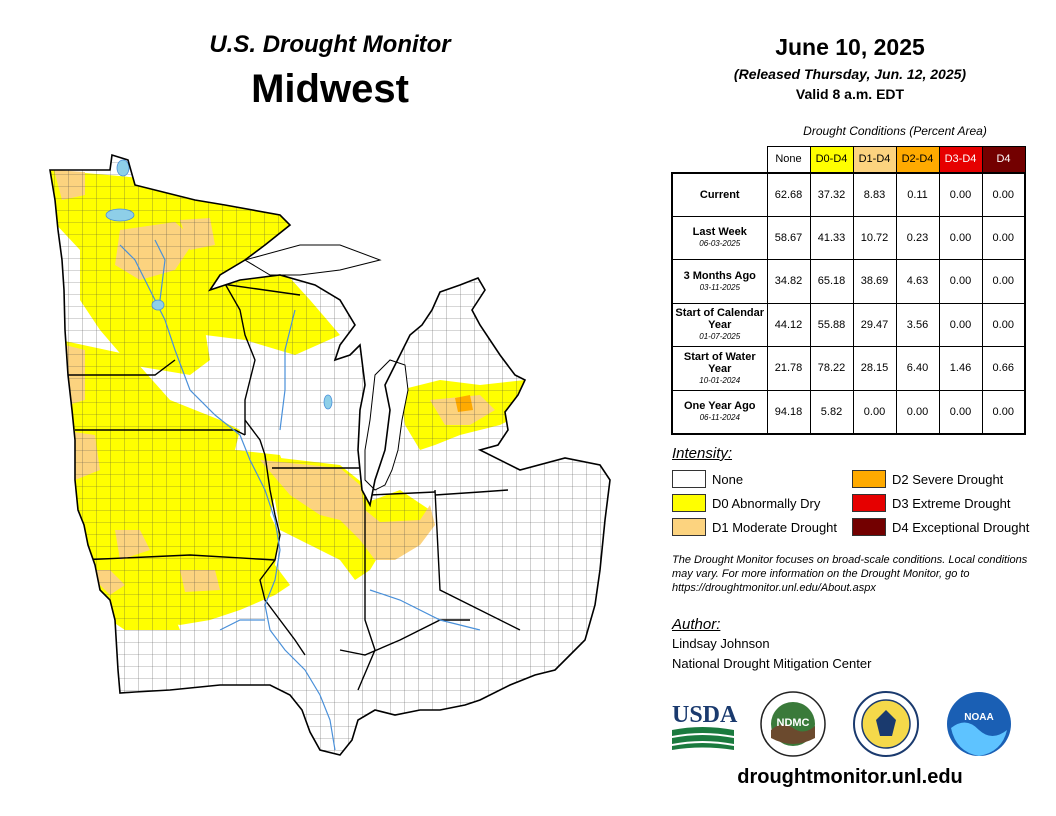  Describe the element at coordinates (874, 324) in the screenshot. I see `table-cell: 29.47` at that location.